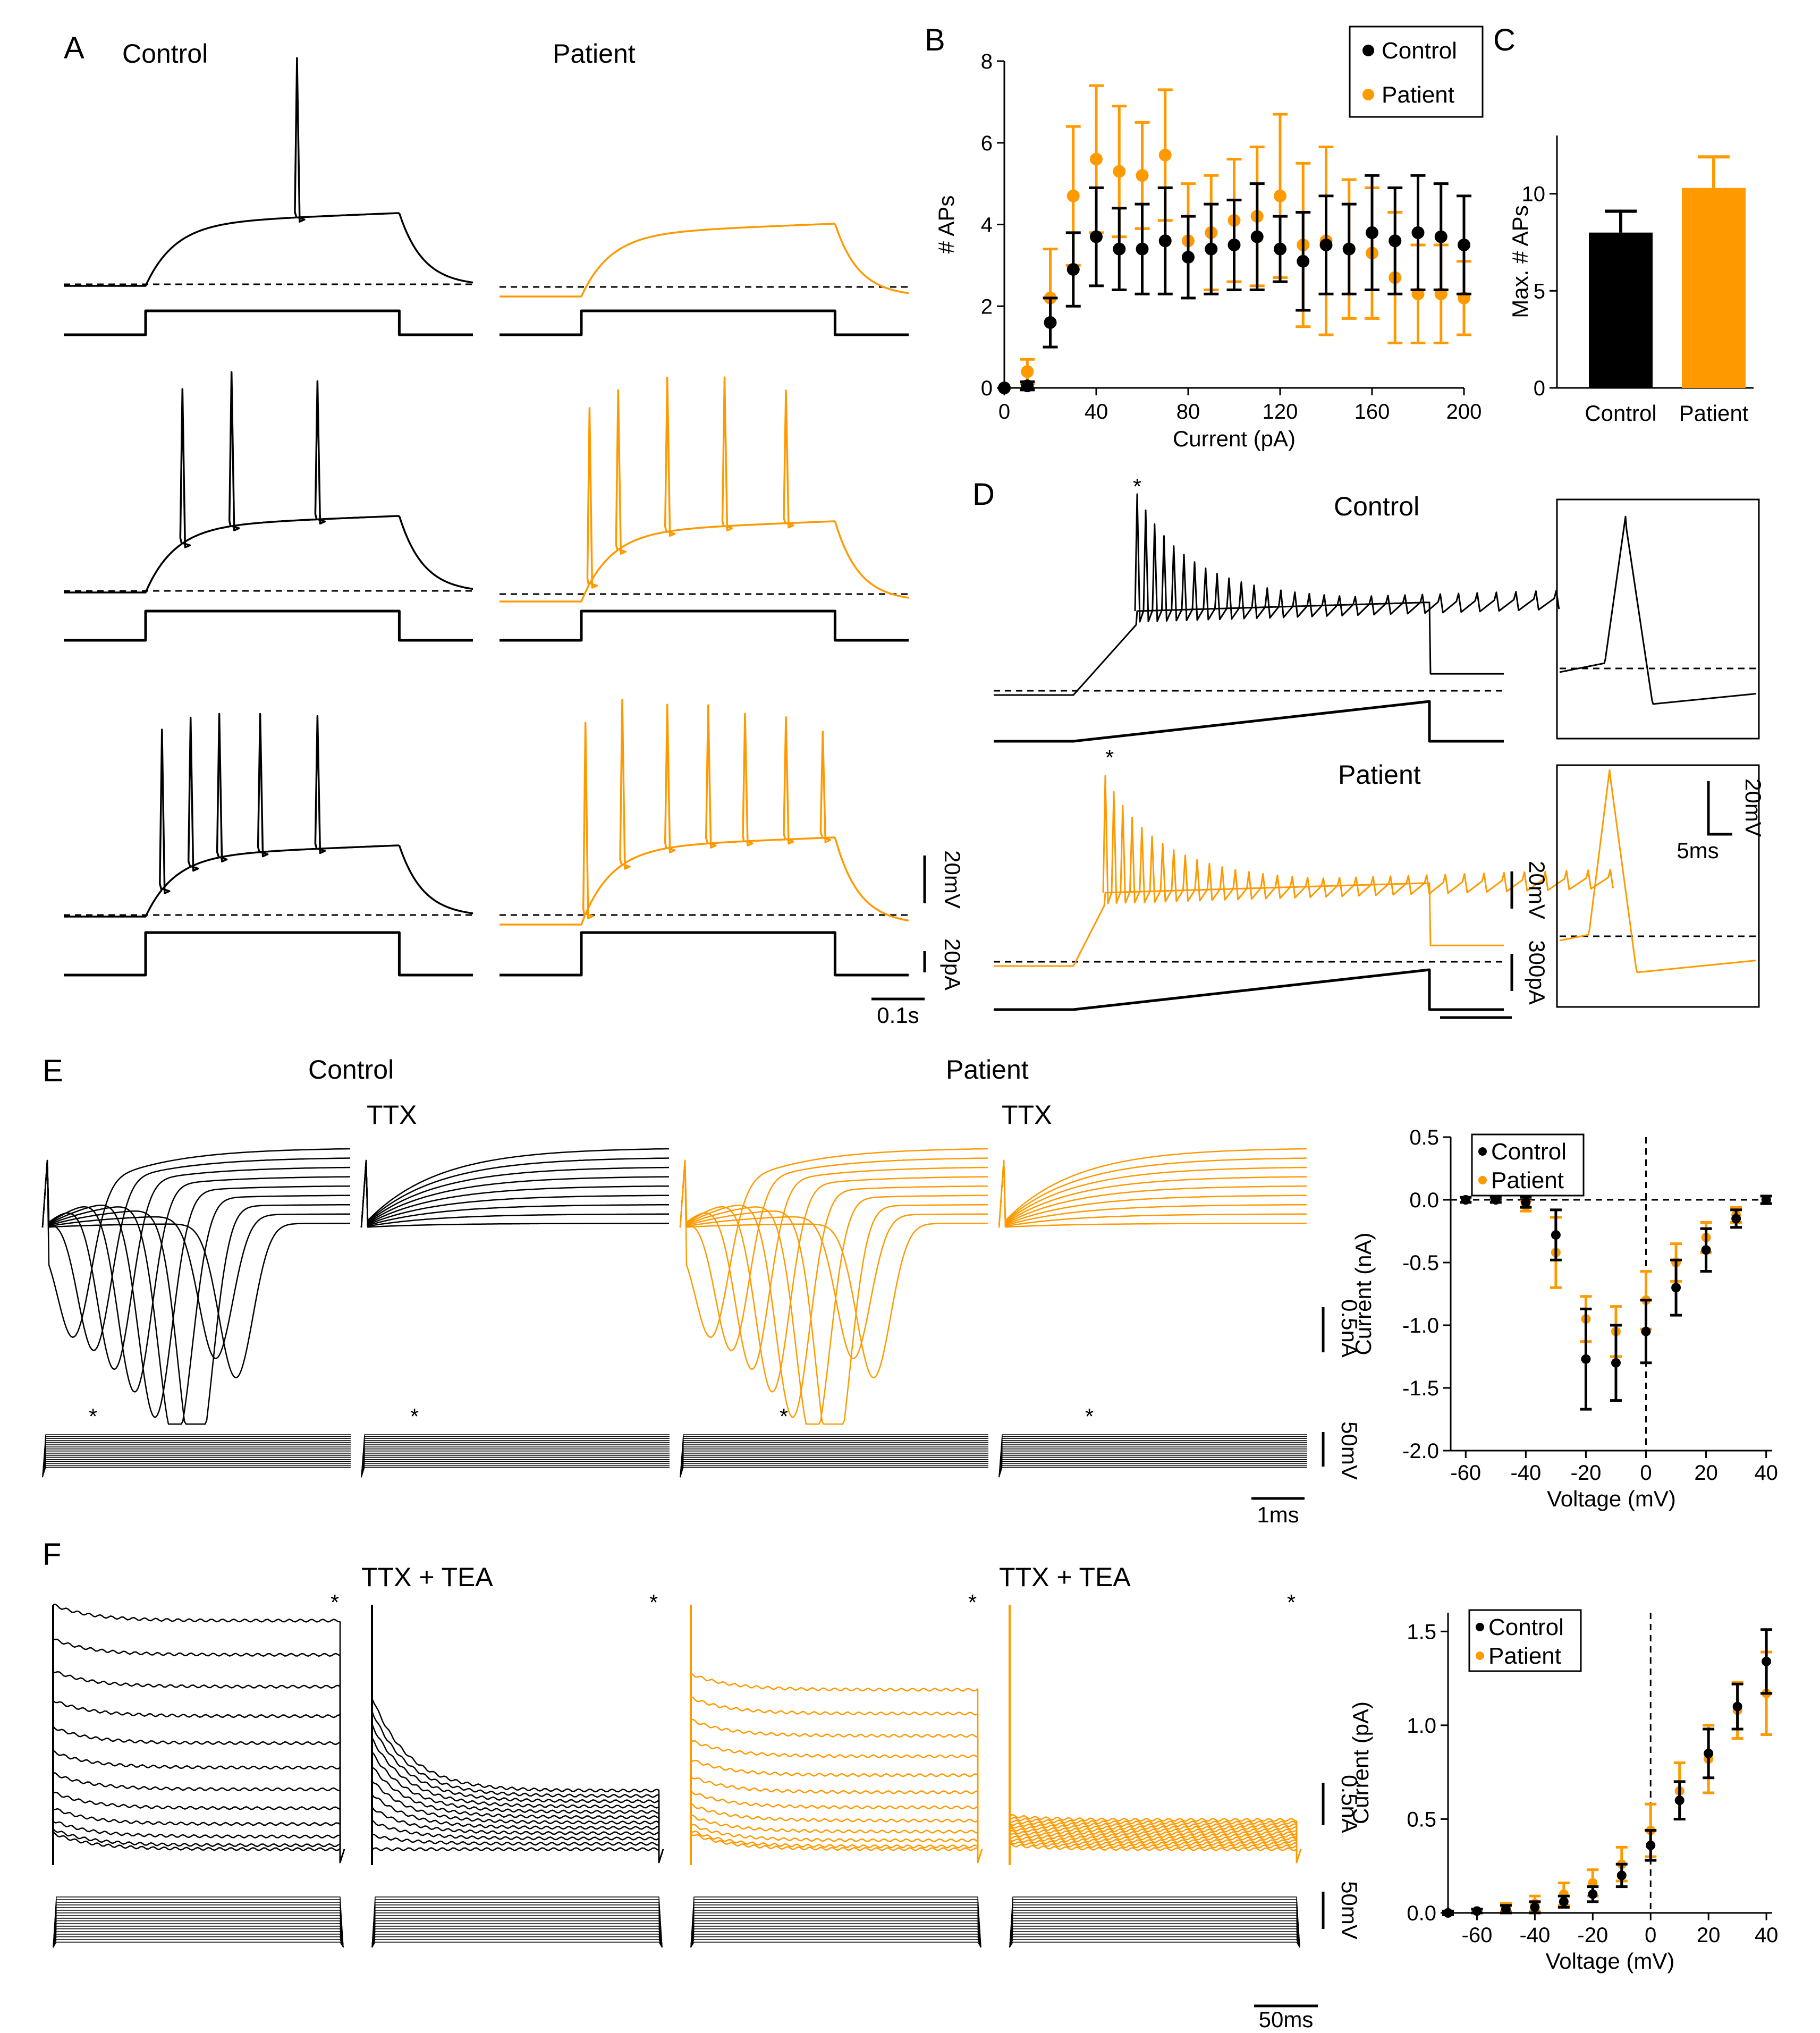  What do you see at coordinates (1280, 411) in the screenshot?
I see `chart-b-x-tick-label: 120` at bounding box center [1280, 411].